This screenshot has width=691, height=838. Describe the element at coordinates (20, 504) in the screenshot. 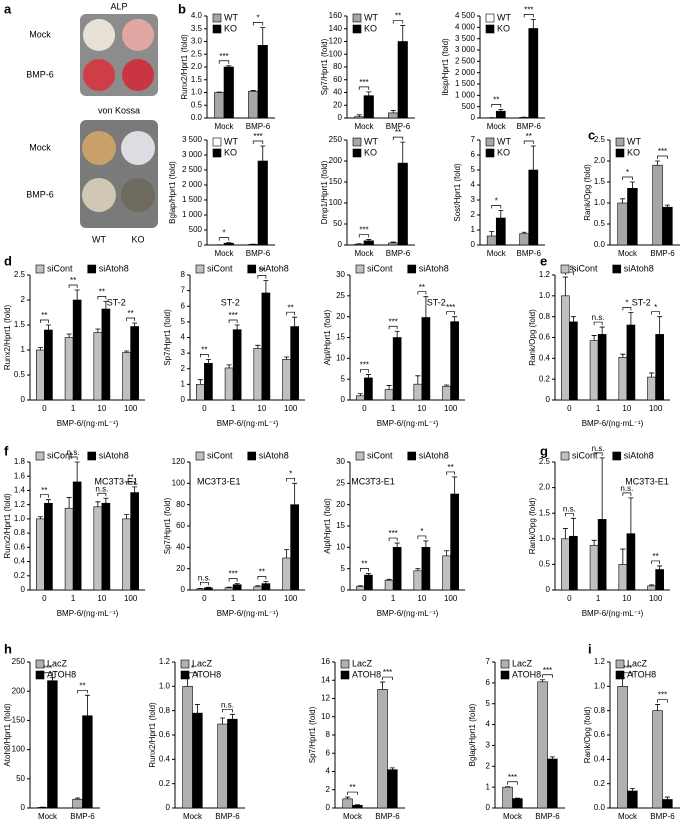

I see `y-tick-label: 1.2` at that location.